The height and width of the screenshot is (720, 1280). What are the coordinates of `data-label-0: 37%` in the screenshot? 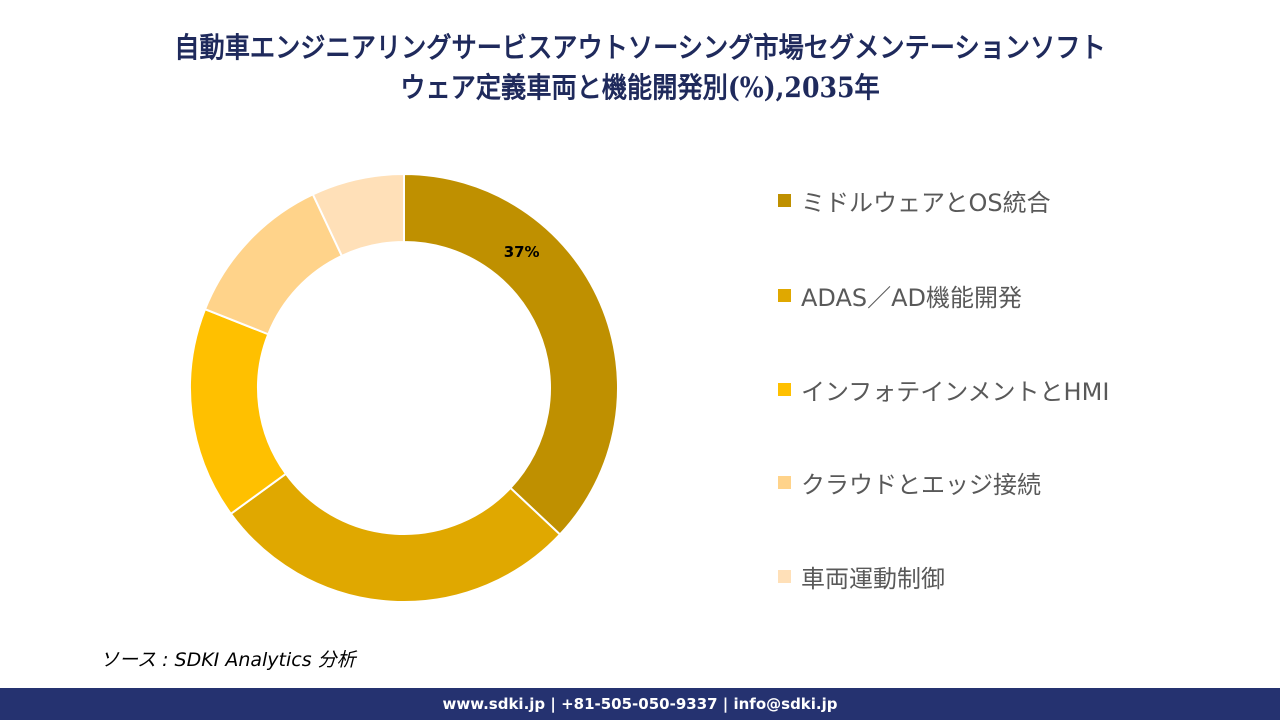 It's located at (522, 252).